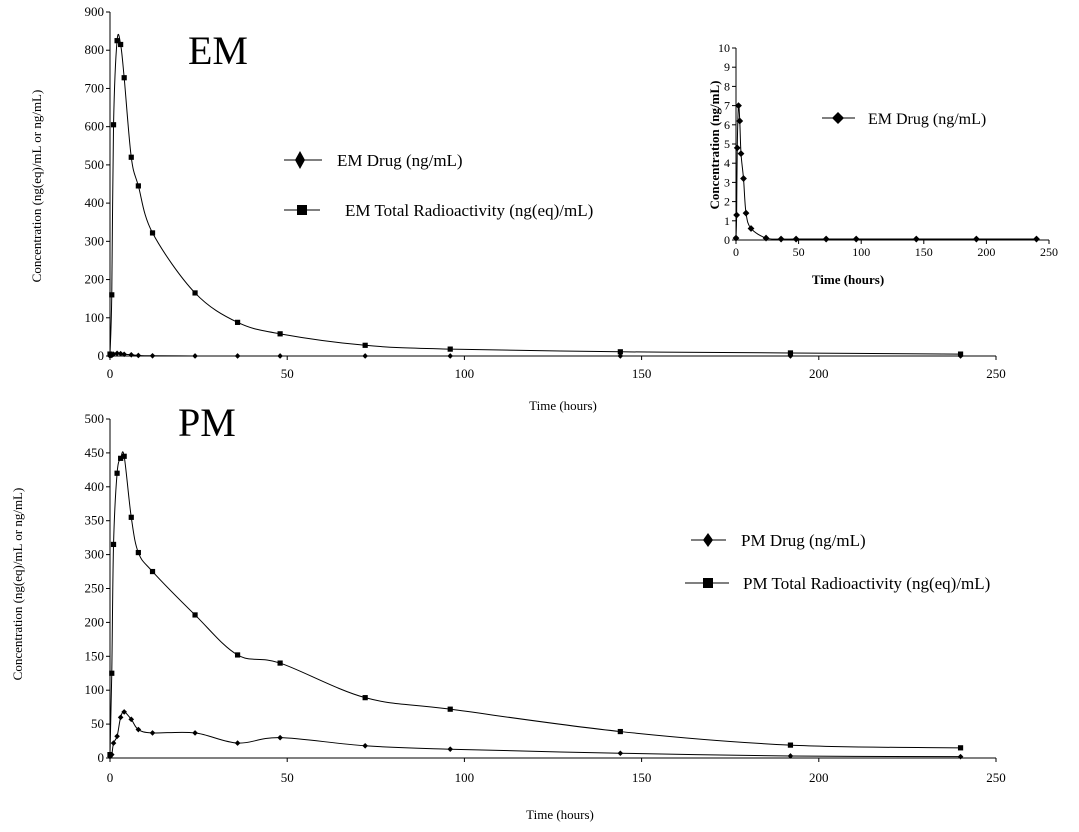  Describe the element at coordinates (95, 621) in the screenshot. I see `pm-y-tick-label: 200` at that location.